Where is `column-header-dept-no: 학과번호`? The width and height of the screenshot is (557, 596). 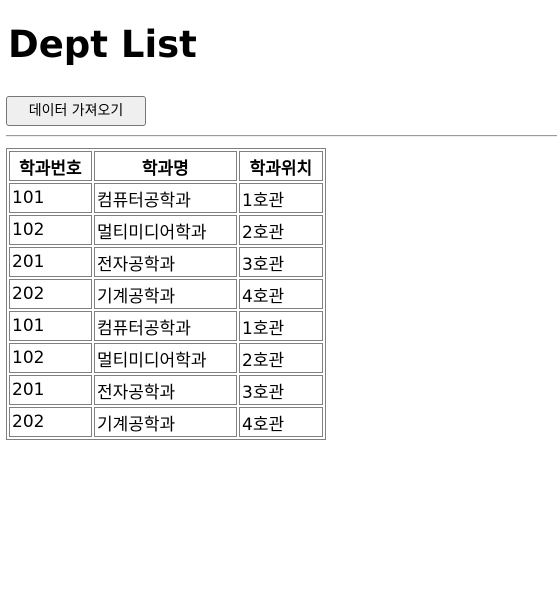 column-header-dept-no: 학과번호 is located at coordinates (50, 166).